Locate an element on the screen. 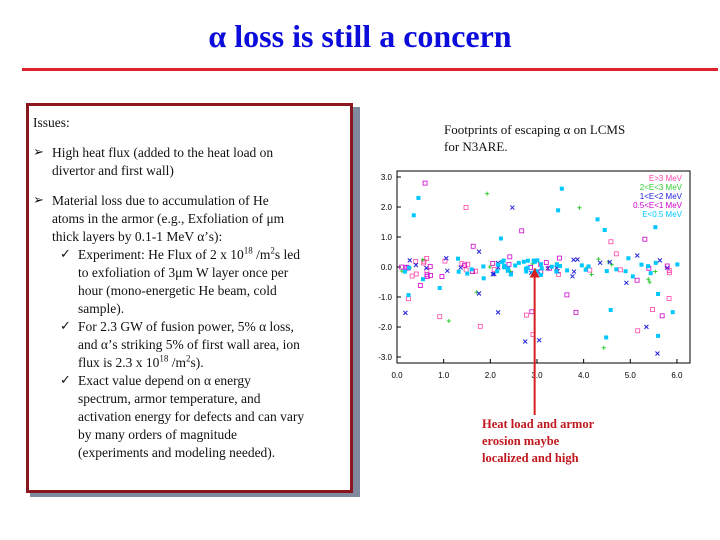 This screenshot has width=720, height=540. exact-value-line5: (experiments and modeling needed). is located at coordinates (177, 452).